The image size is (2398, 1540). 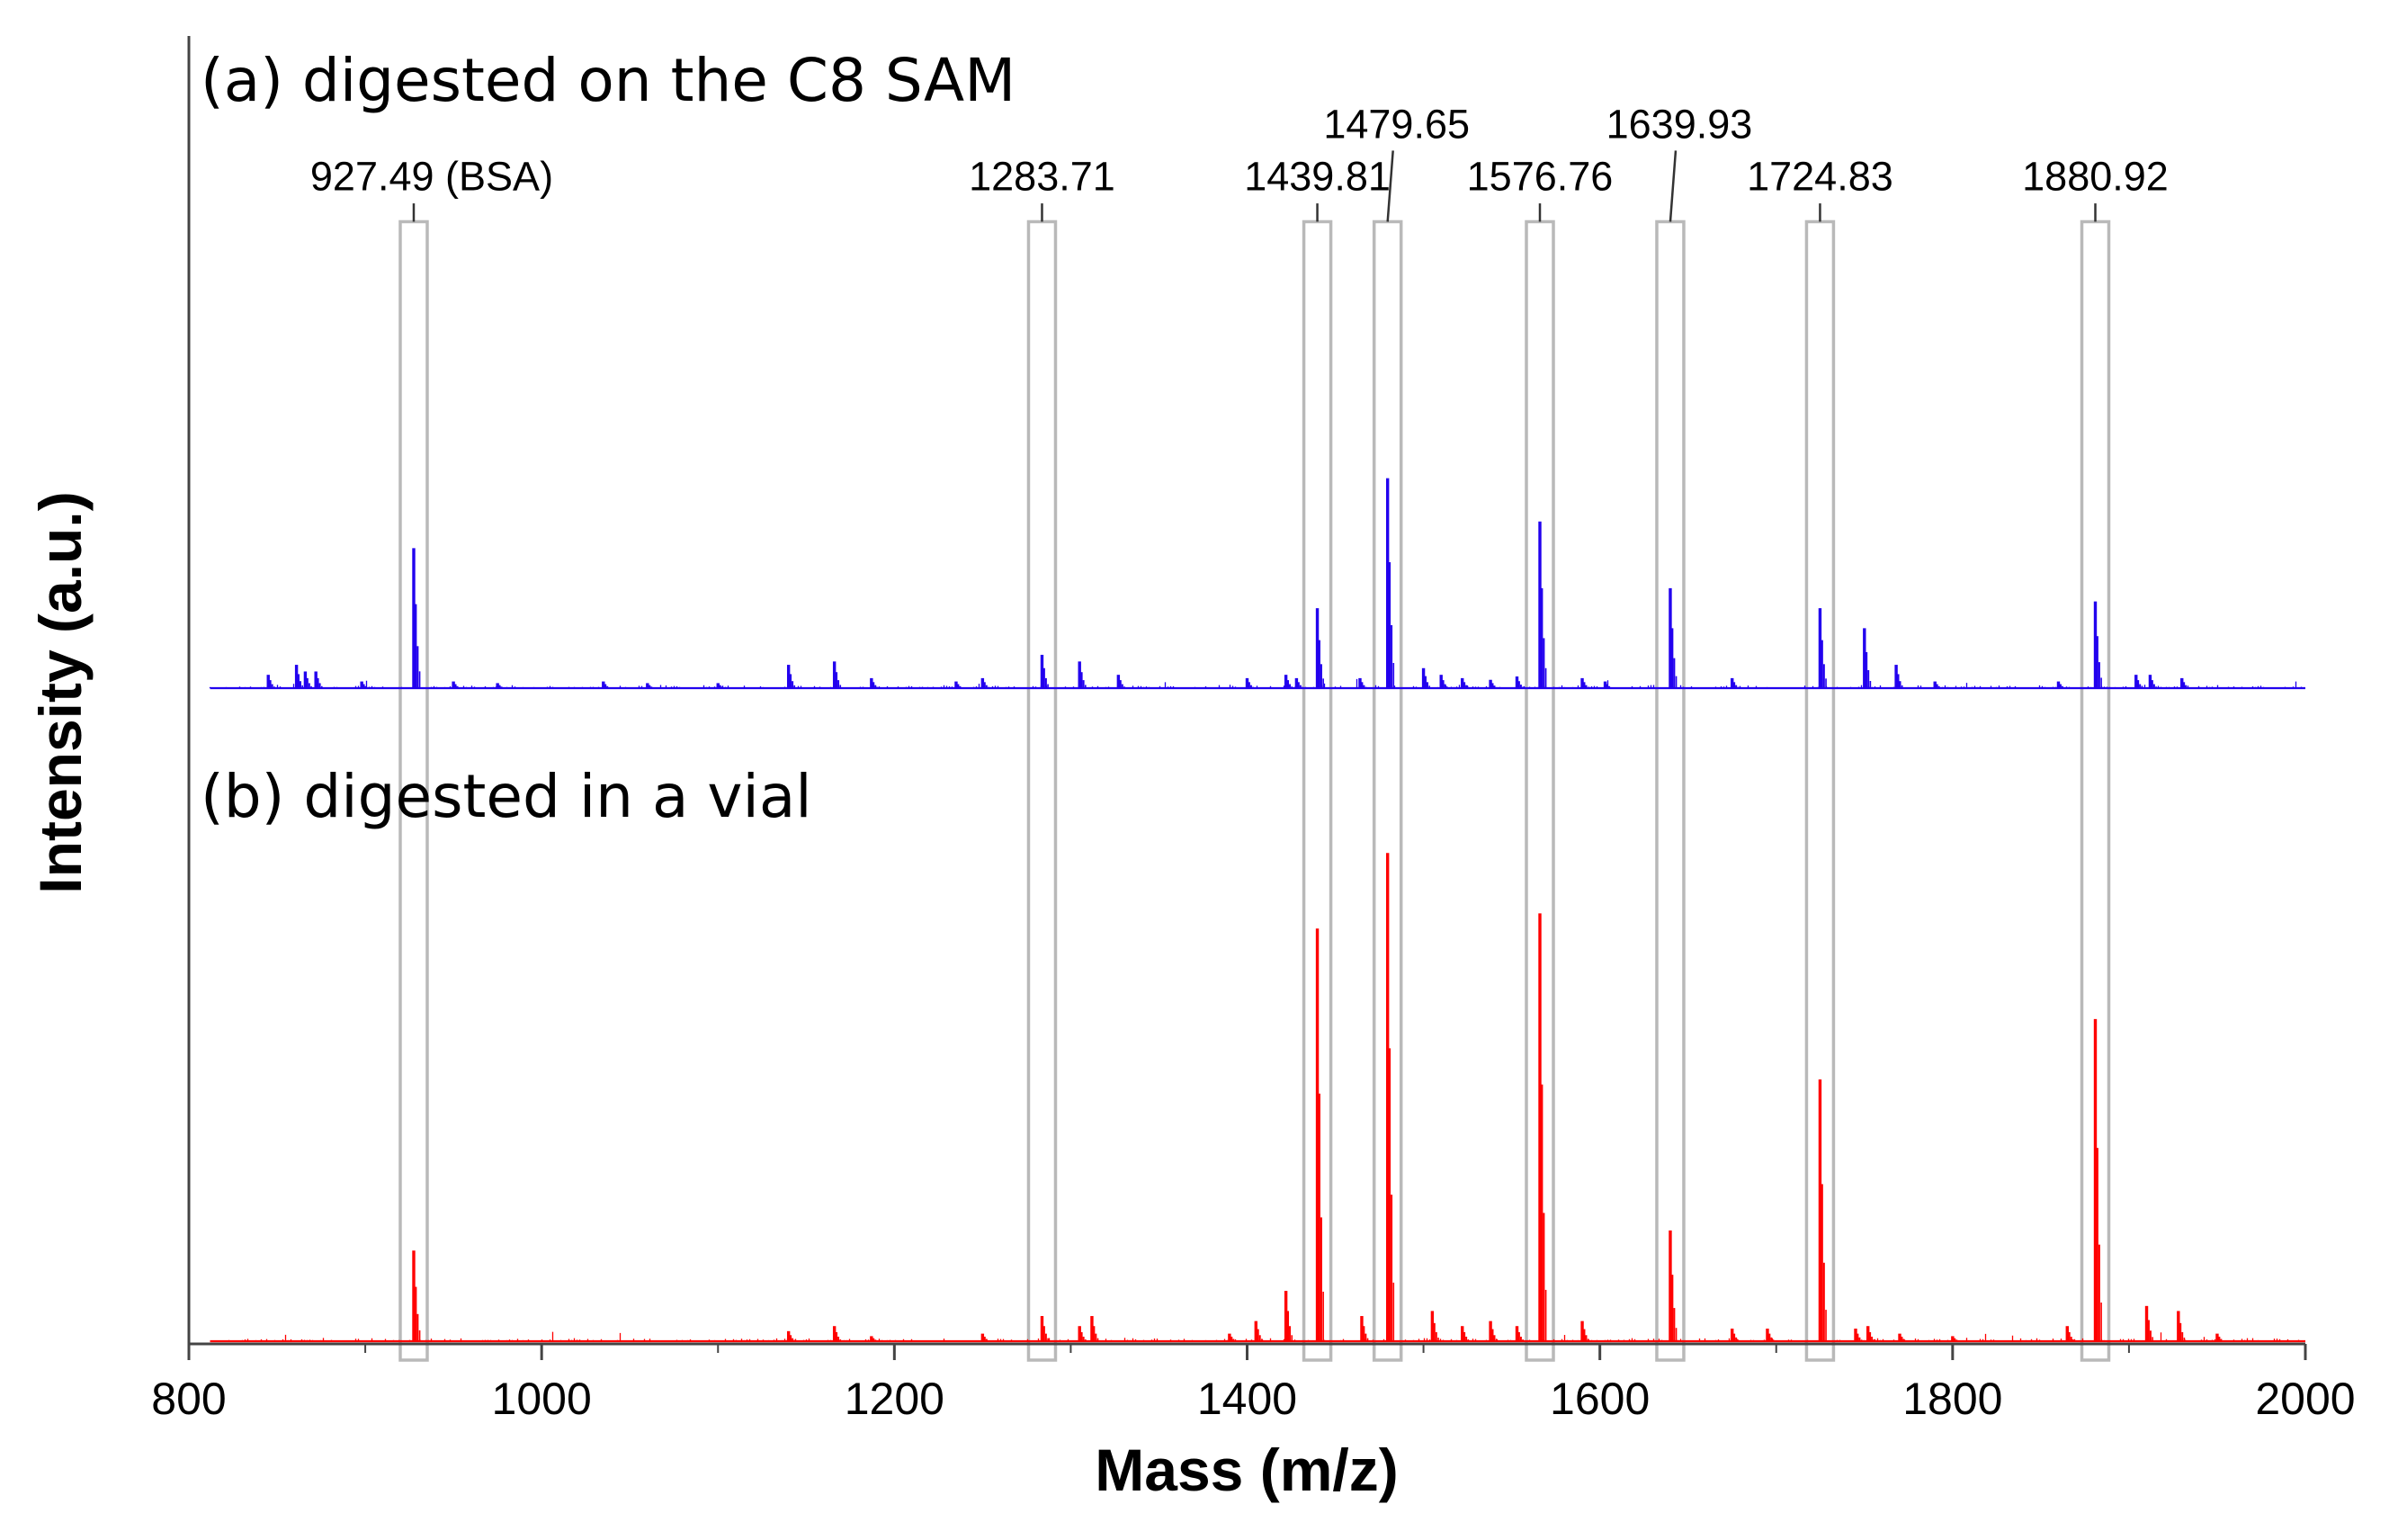 What do you see at coordinates (1952, 1399) in the screenshot?
I see `x-tick-label: 1800` at bounding box center [1952, 1399].